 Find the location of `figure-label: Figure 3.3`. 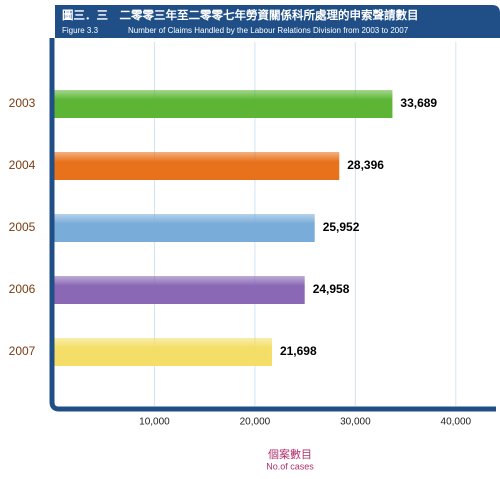

figure-label: Figure 3.3 is located at coordinates (80, 30).